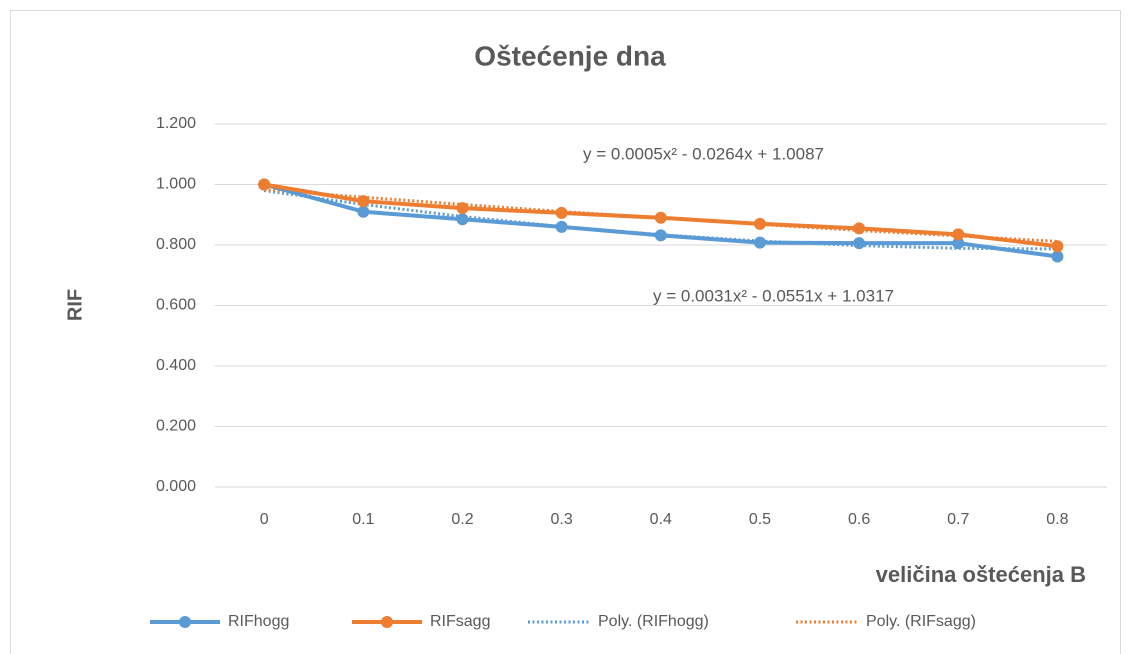  I want to click on legend-label: RIFsagg, so click(460, 621).